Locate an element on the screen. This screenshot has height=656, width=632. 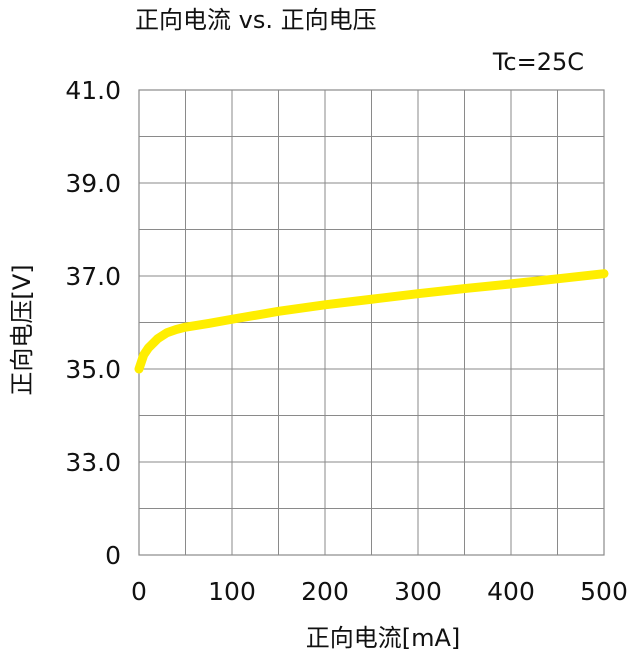
x-axis-ticks: 0 100 200 300 400 500 is located at coordinates (379, 591).